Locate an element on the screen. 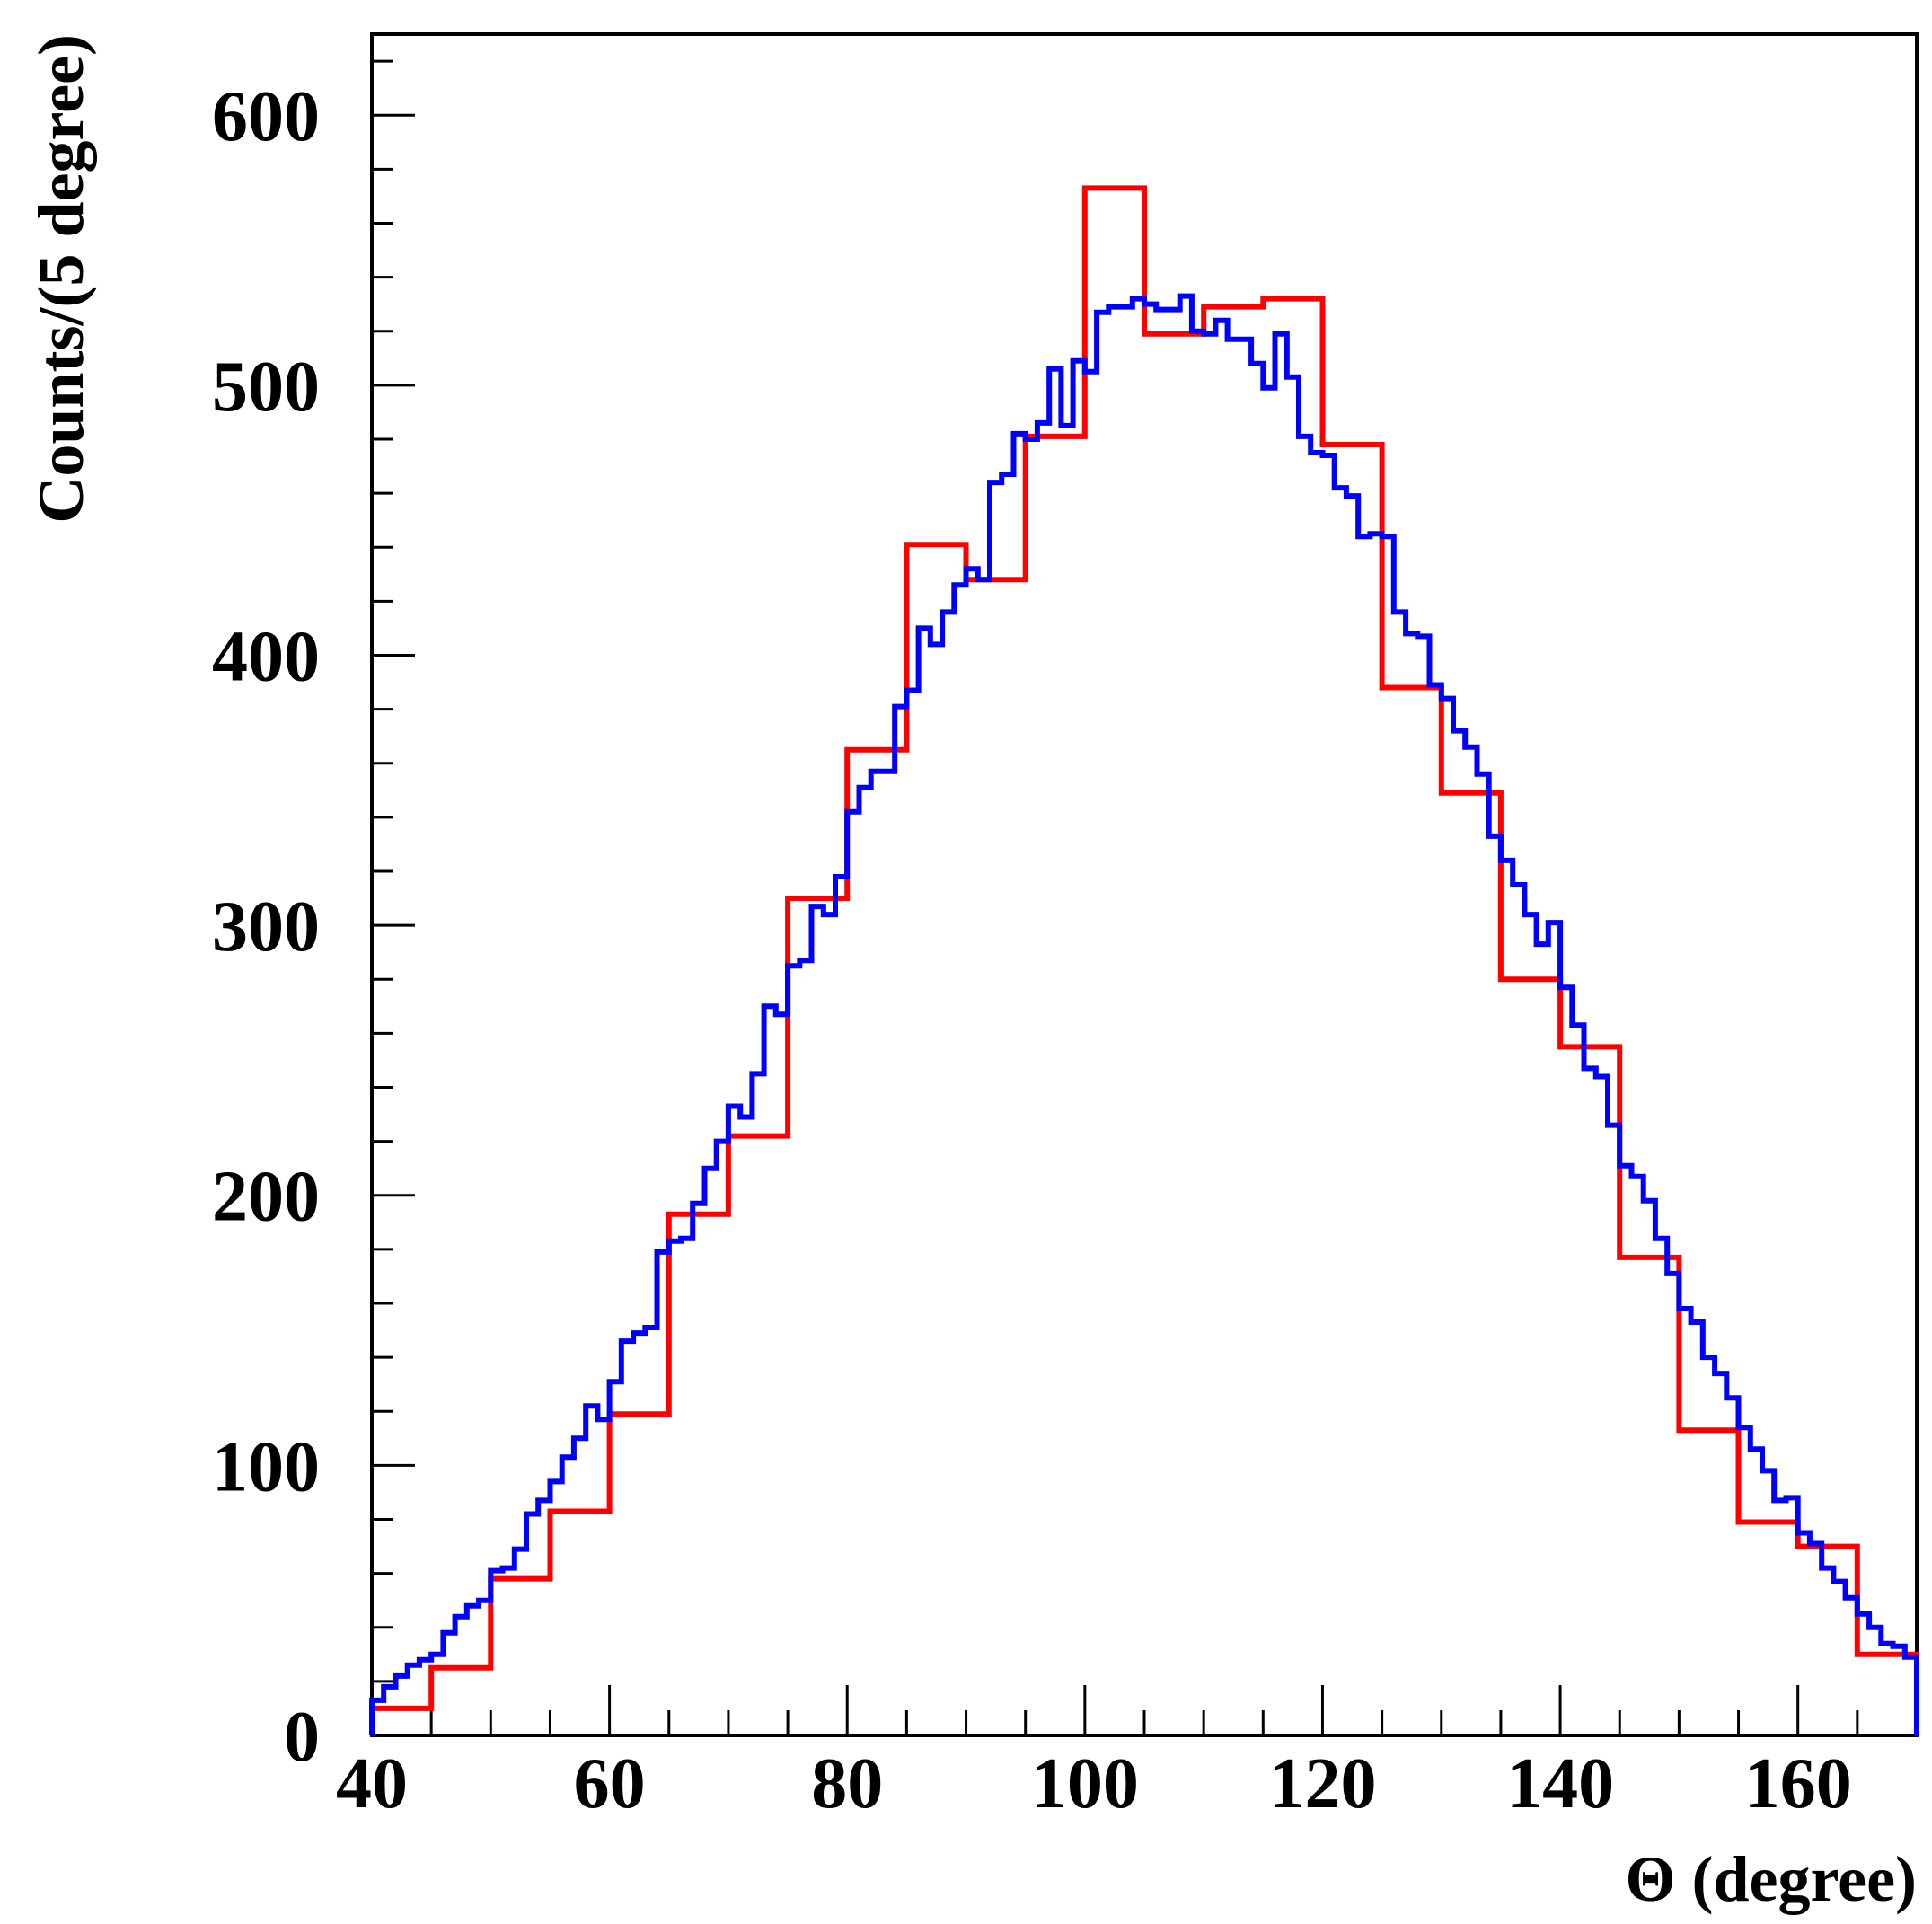 This screenshot has height=1924, width=1932. x-tick-label: 120 is located at coordinates (1322, 1784).